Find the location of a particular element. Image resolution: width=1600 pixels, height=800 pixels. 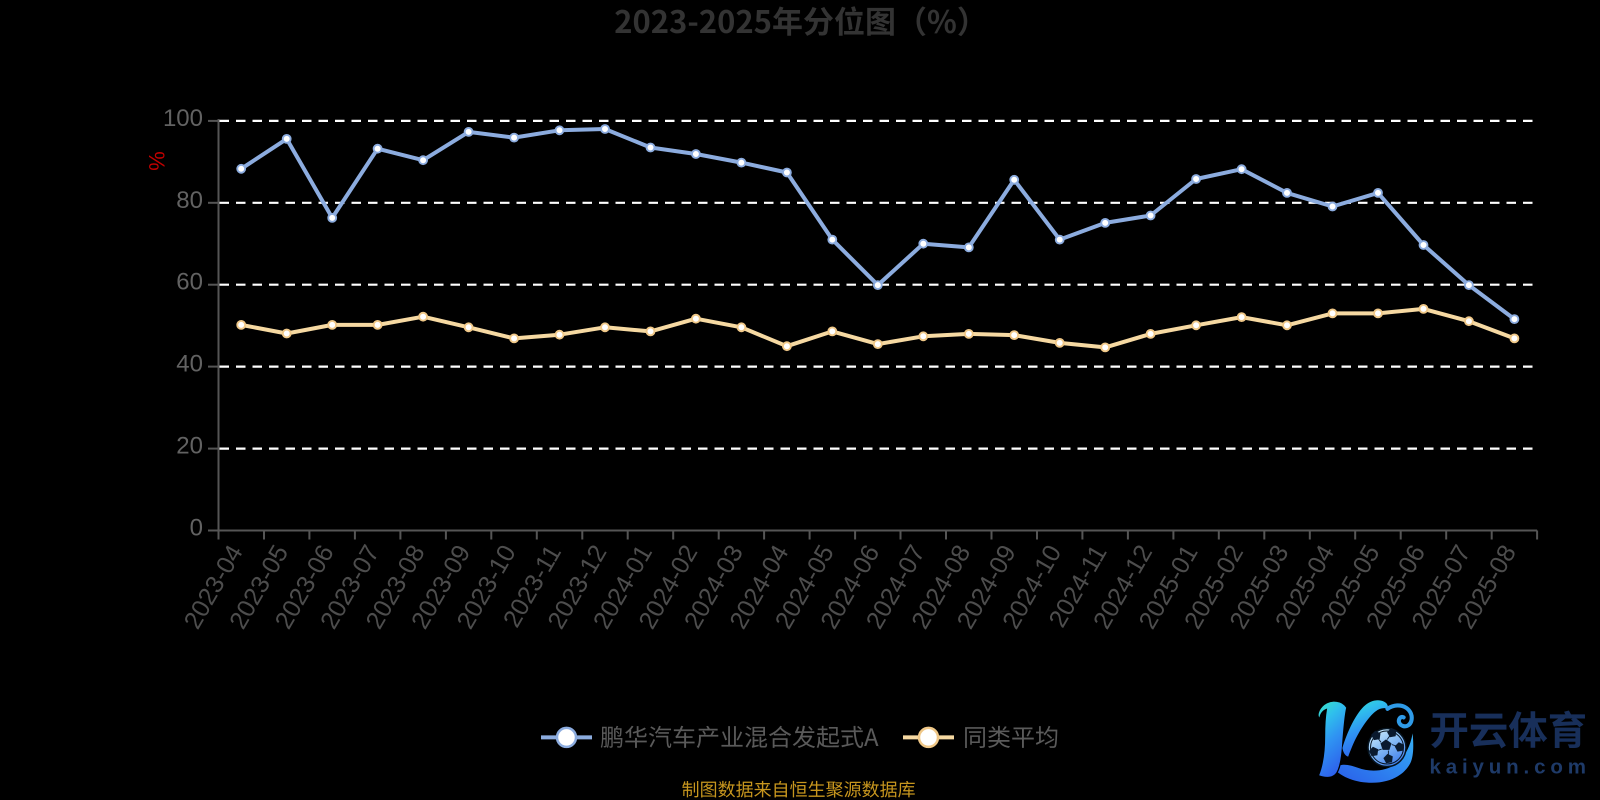

svg-text: kaiyun.com is located at coordinates (1510, 767).